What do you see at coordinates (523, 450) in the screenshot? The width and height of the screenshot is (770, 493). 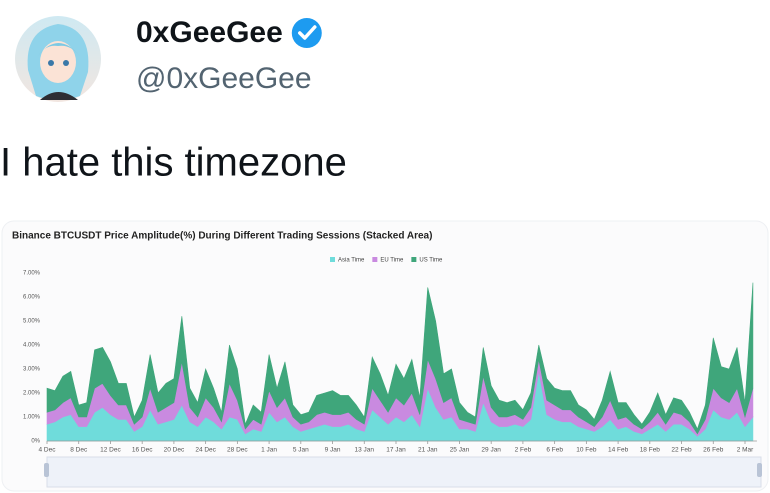 I see `x-tick-label: 2 Feb` at bounding box center [523, 450].